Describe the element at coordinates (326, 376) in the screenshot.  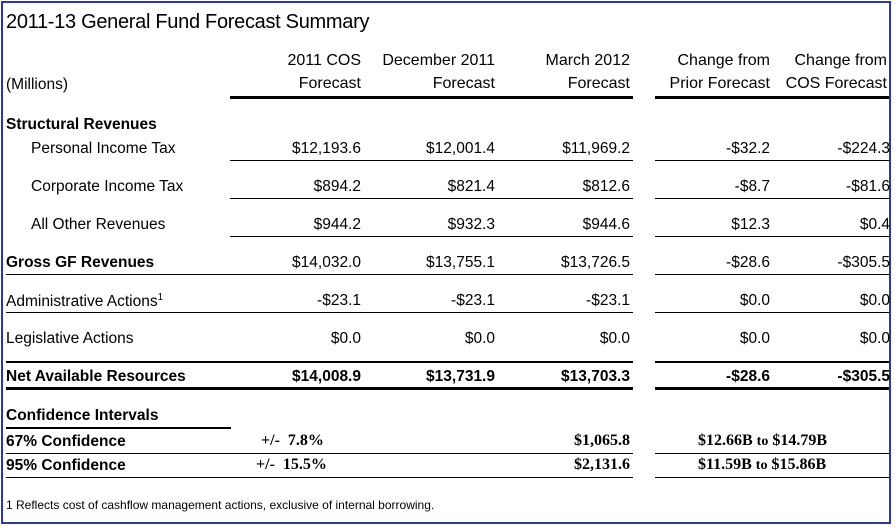
I see `cell-value: $14,008.9` at that location.